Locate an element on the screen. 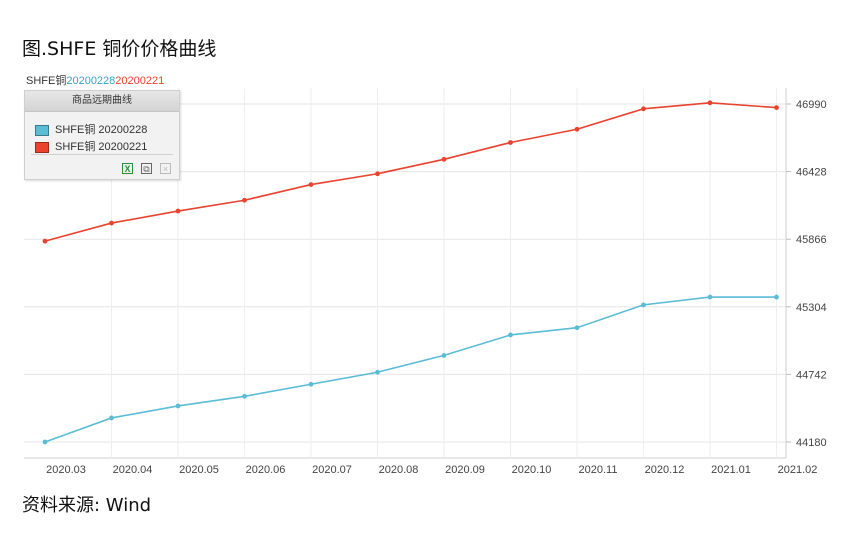 Image resolution: width=864 pixels, height=535 pixels. x-tick-label: 2020.06 is located at coordinates (266, 470).